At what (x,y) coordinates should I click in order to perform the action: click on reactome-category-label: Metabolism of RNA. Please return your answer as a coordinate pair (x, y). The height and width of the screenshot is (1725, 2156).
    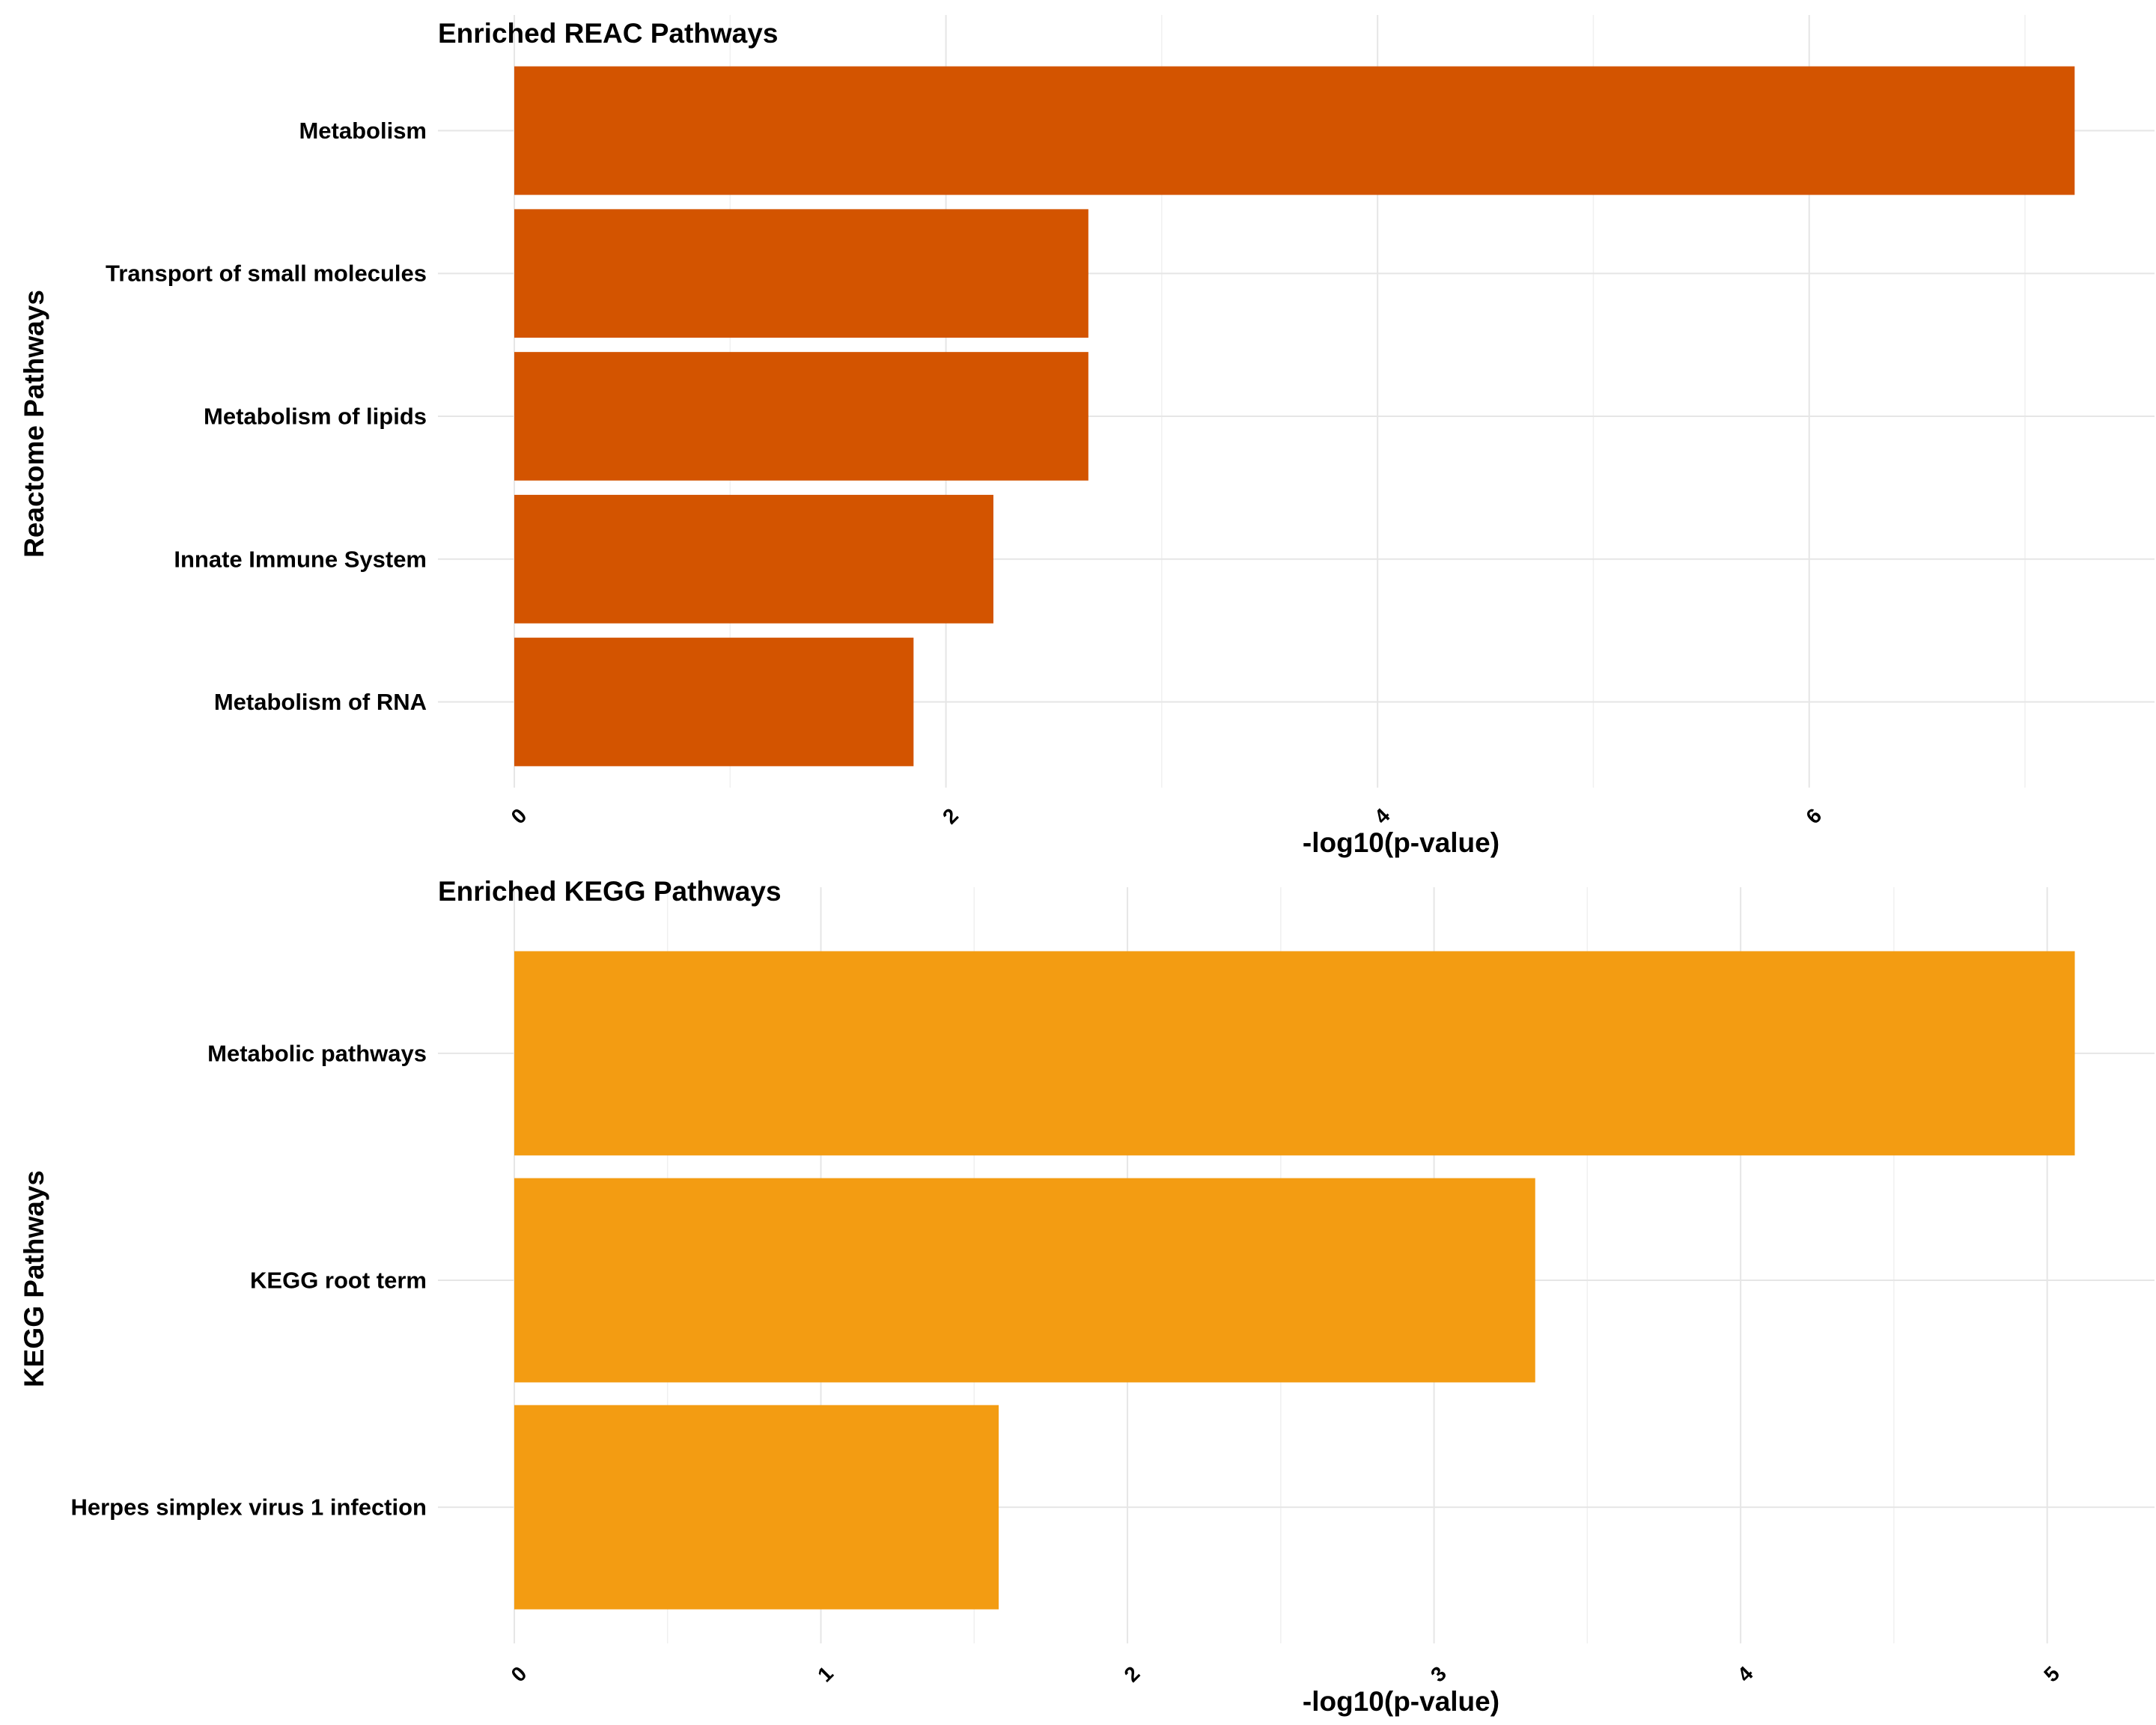
    Looking at the image, I should click on (320, 702).